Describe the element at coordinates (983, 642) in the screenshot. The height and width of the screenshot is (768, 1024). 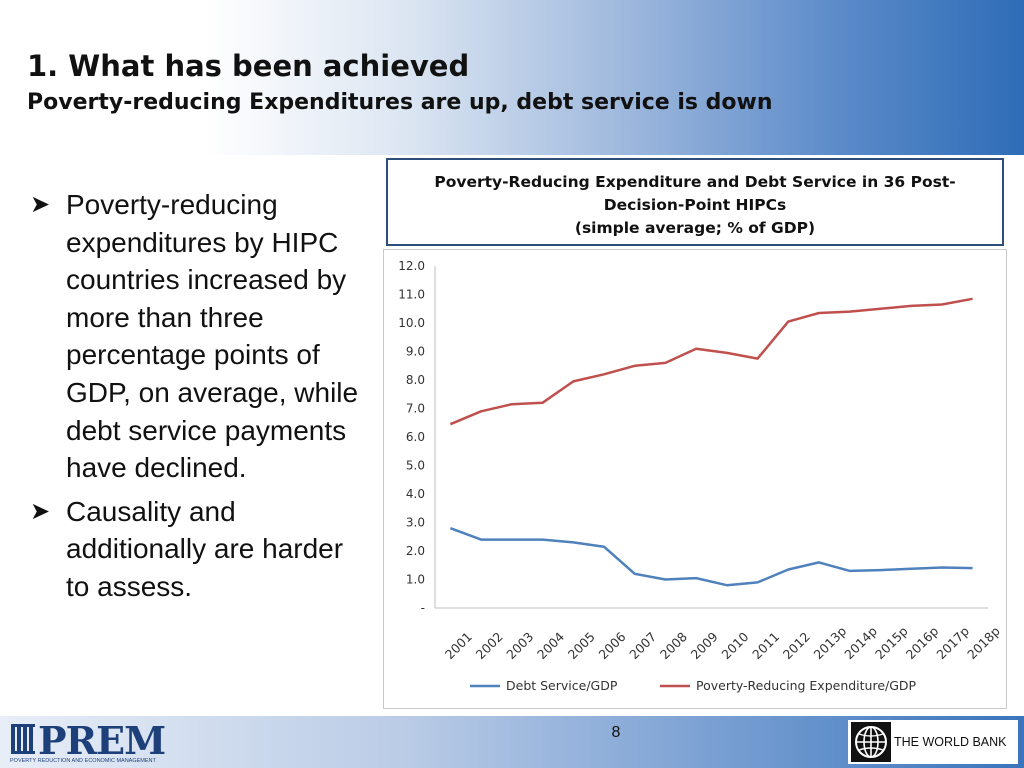
I see `x-tick-label: 2018p` at that location.